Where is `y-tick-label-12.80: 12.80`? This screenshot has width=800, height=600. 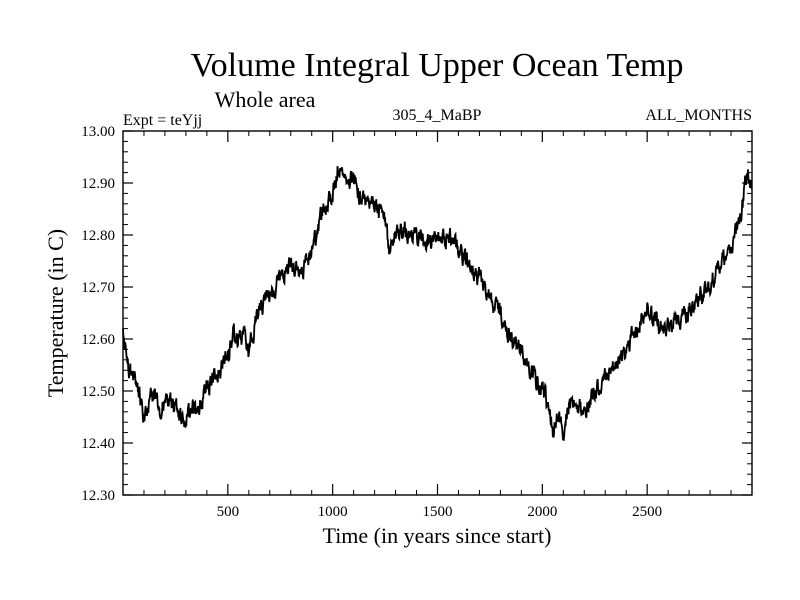
y-tick-label-12.80: 12.80 is located at coordinates (98, 236).